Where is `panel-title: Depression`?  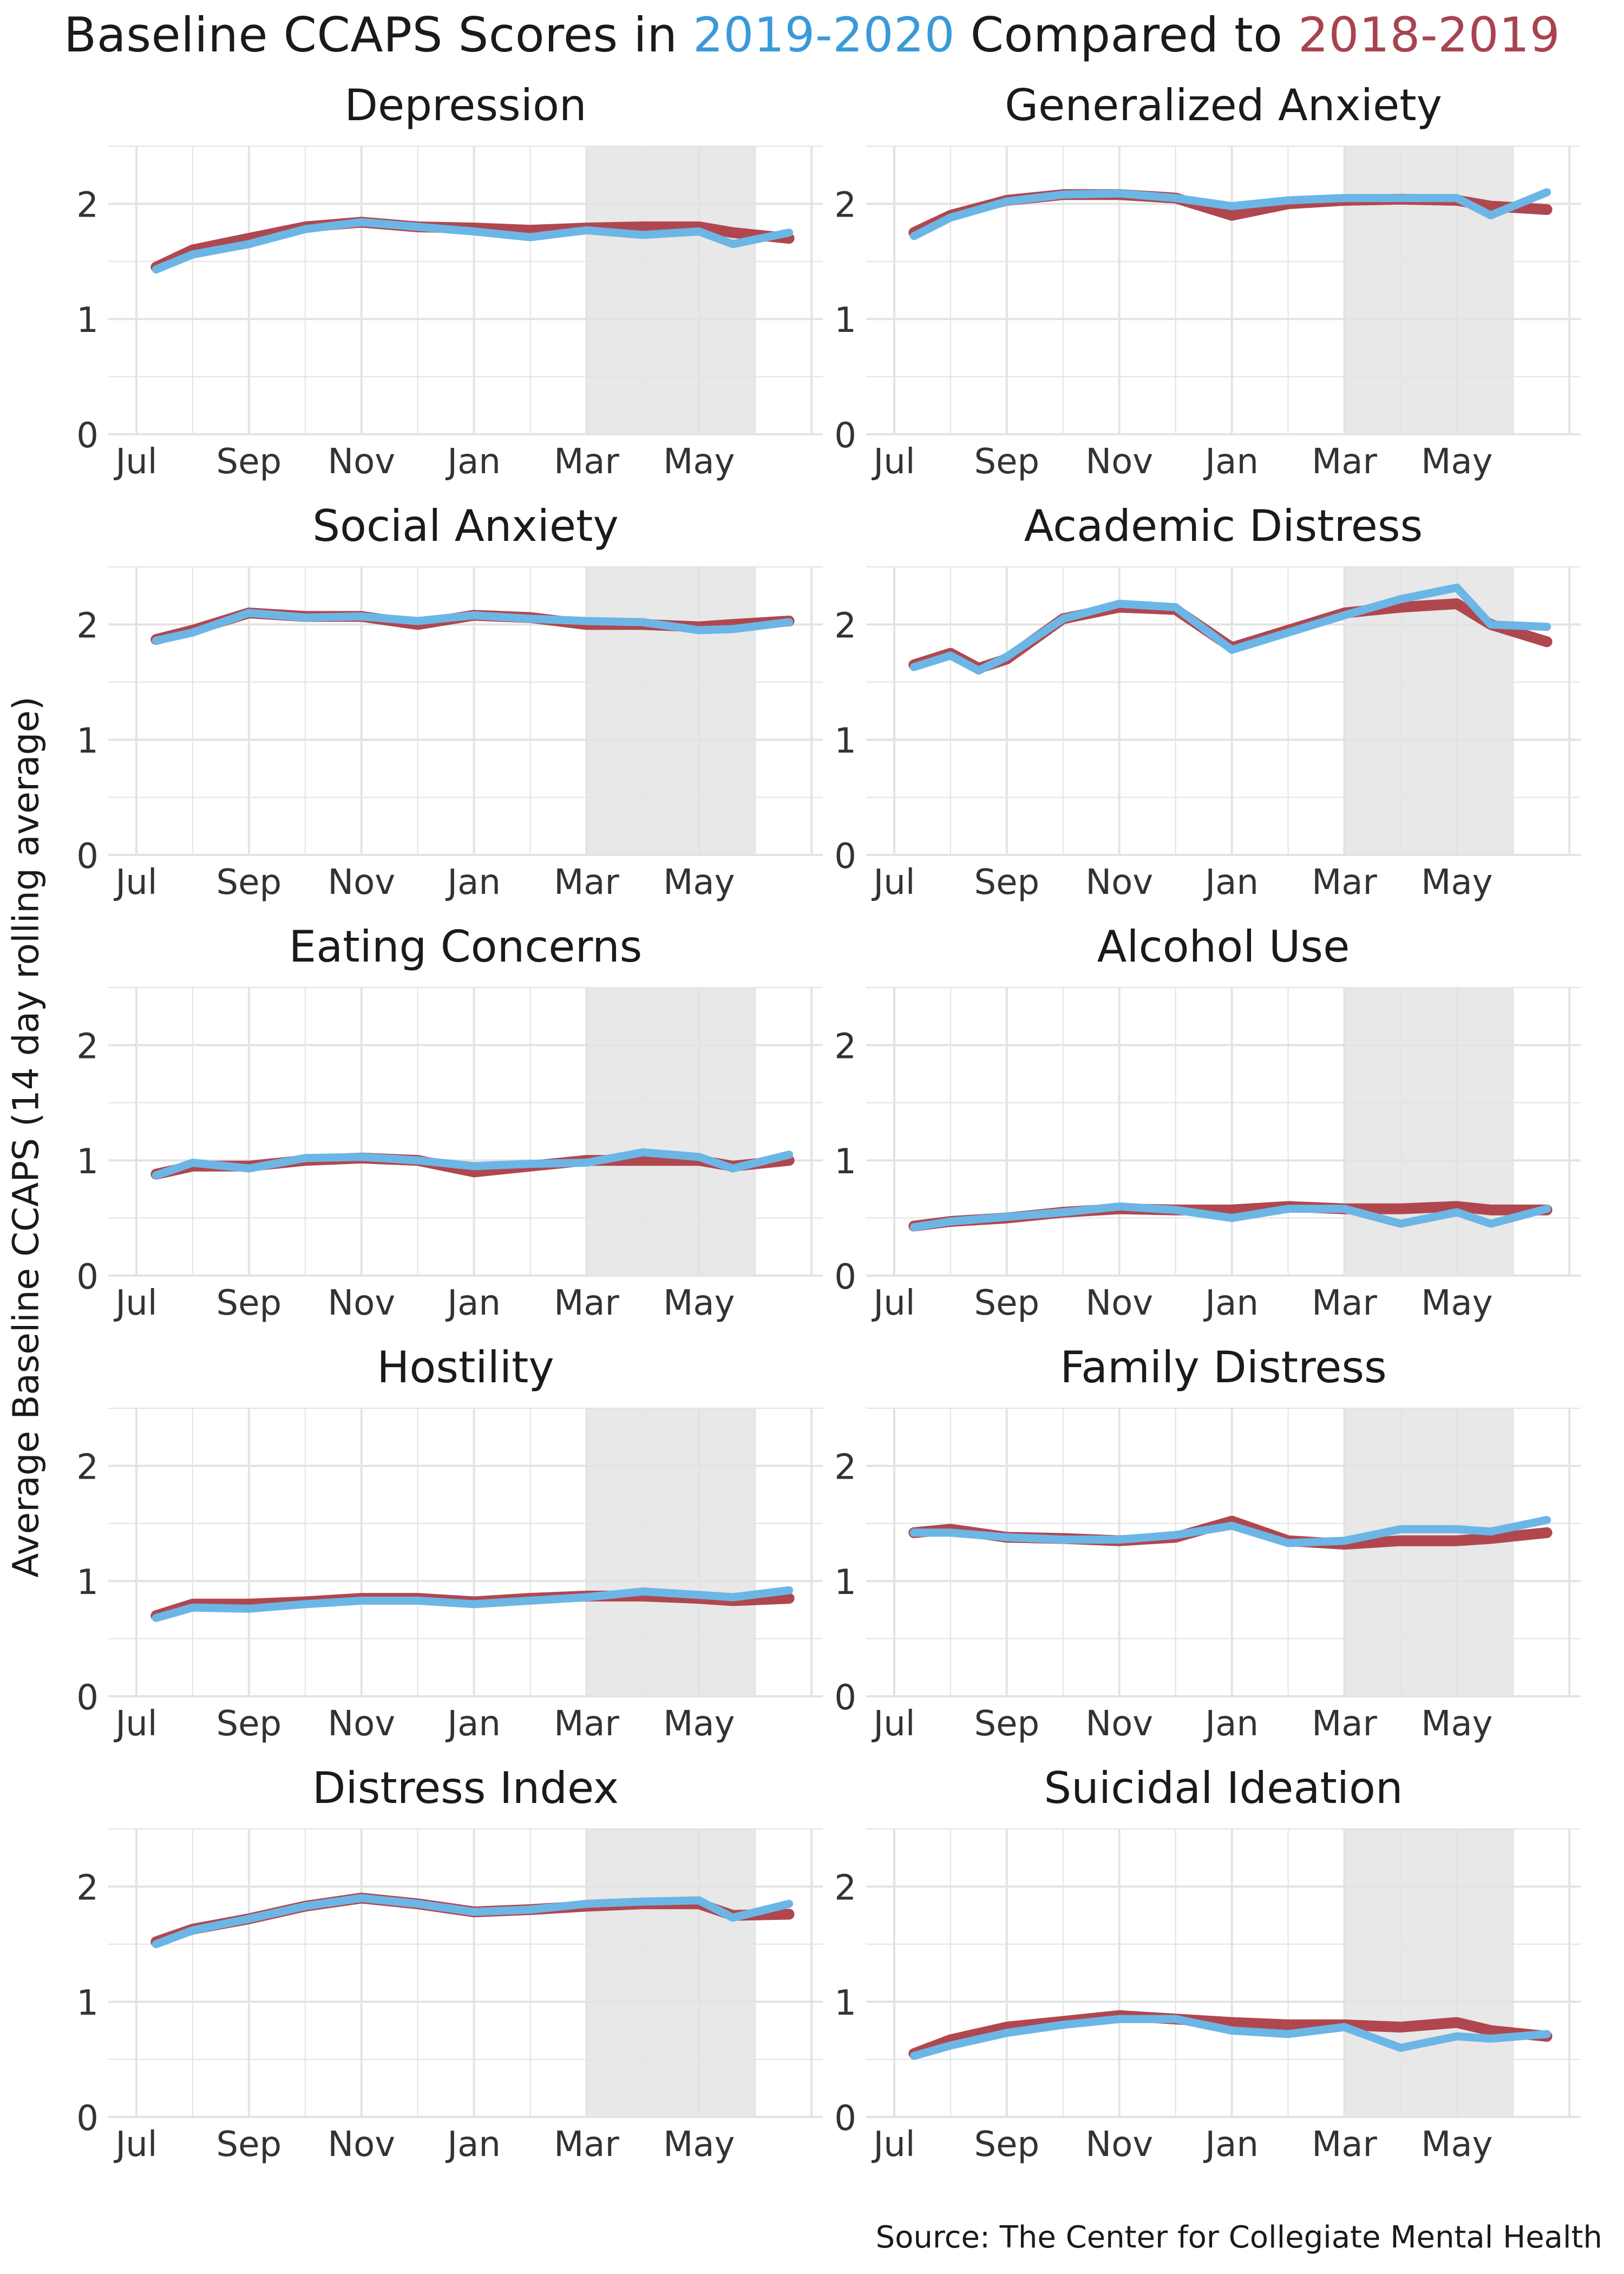
panel-title: Depression is located at coordinates (465, 105).